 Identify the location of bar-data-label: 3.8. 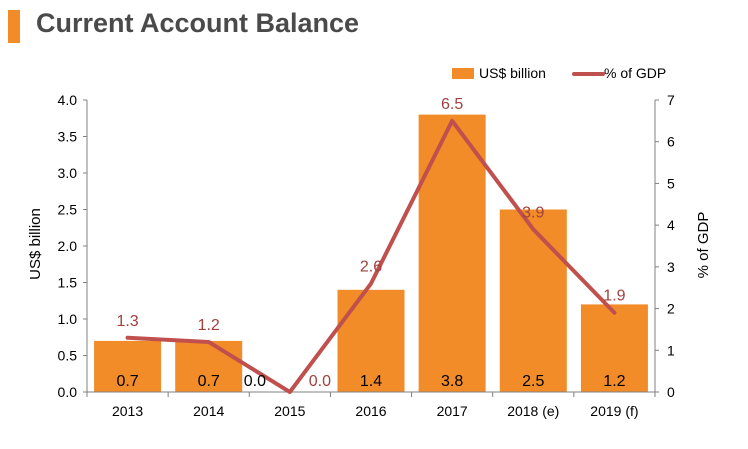
(452, 381).